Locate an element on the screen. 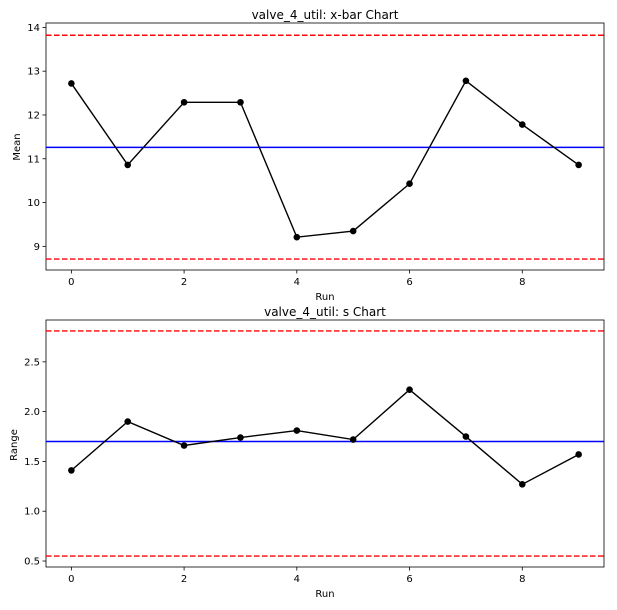 The width and height of the screenshot is (617, 610). xbar-chart-x-tick-label: 6 is located at coordinates (409, 282).